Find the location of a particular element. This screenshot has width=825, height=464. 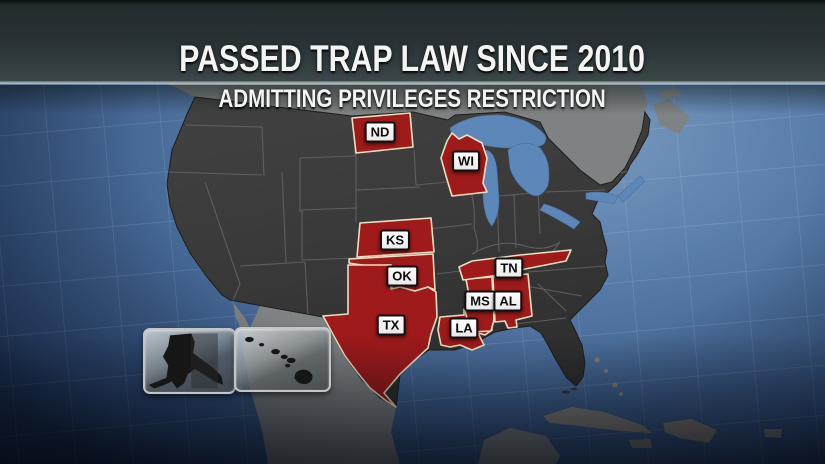

state-label-la: LA is located at coordinates (464, 328).